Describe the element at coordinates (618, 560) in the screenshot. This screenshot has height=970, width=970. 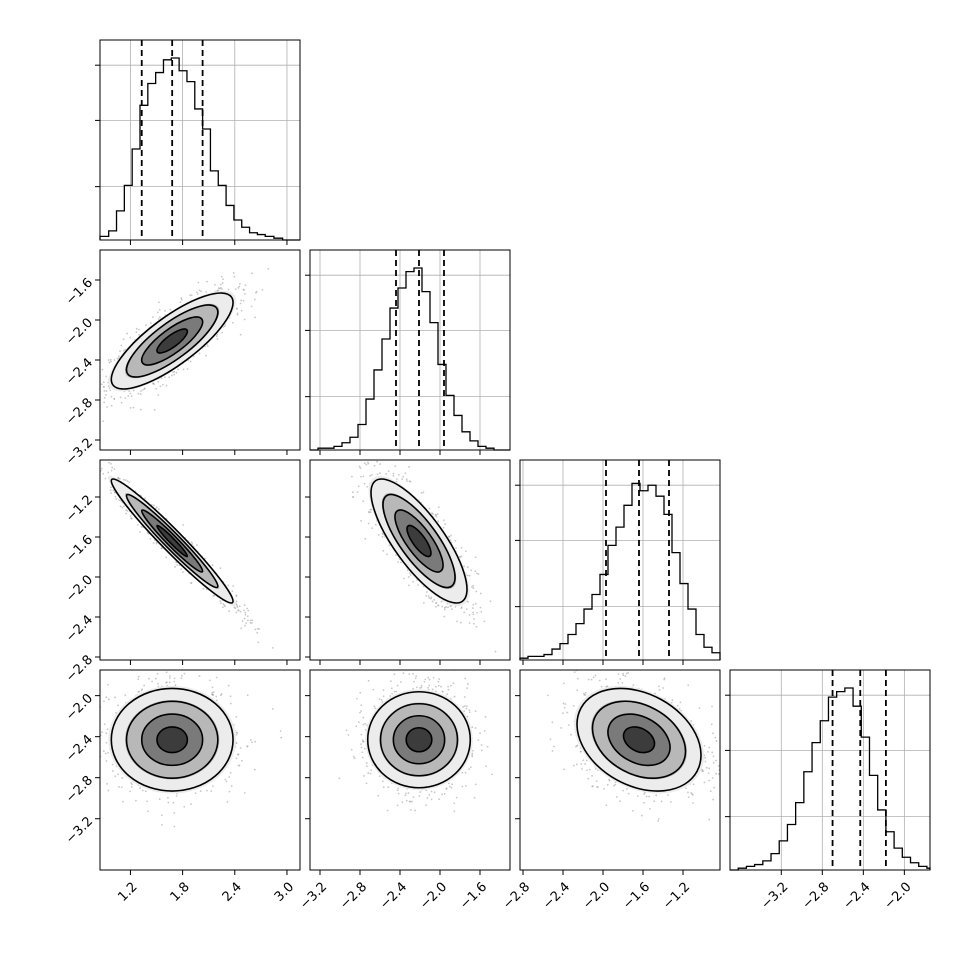
I see `histogram-panel-p2` at that location.